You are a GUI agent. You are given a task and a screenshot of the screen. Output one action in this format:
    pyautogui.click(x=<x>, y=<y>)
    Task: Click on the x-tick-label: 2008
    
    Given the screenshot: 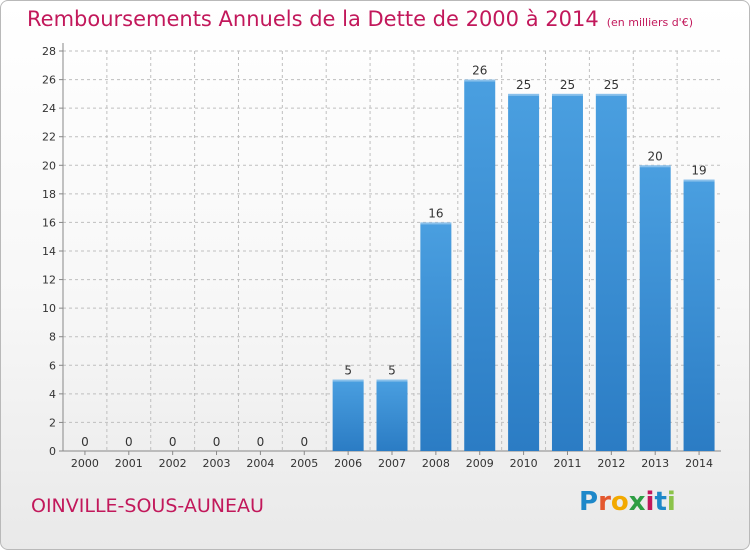 What is the action you would take?
    pyautogui.click(x=436, y=463)
    